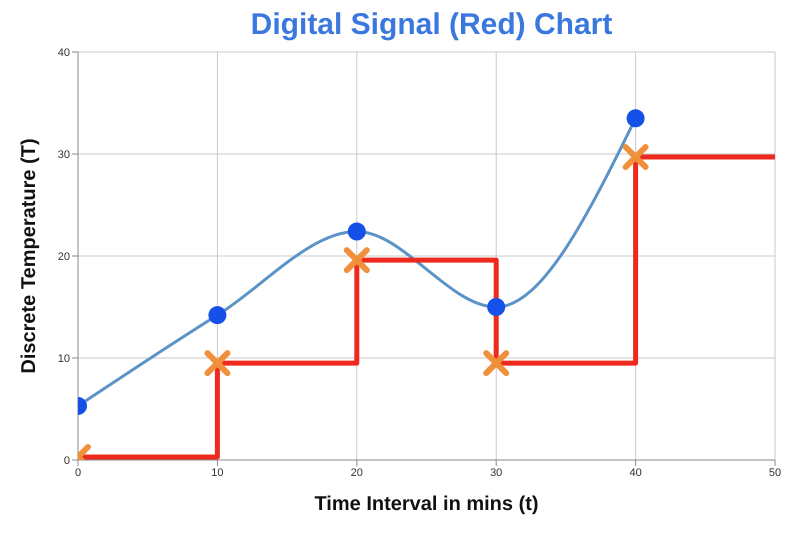 The height and width of the screenshot is (546, 803). Describe the element at coordinates (775, 472) in the screenshot. I see `x-tick-label: 50` at that location.